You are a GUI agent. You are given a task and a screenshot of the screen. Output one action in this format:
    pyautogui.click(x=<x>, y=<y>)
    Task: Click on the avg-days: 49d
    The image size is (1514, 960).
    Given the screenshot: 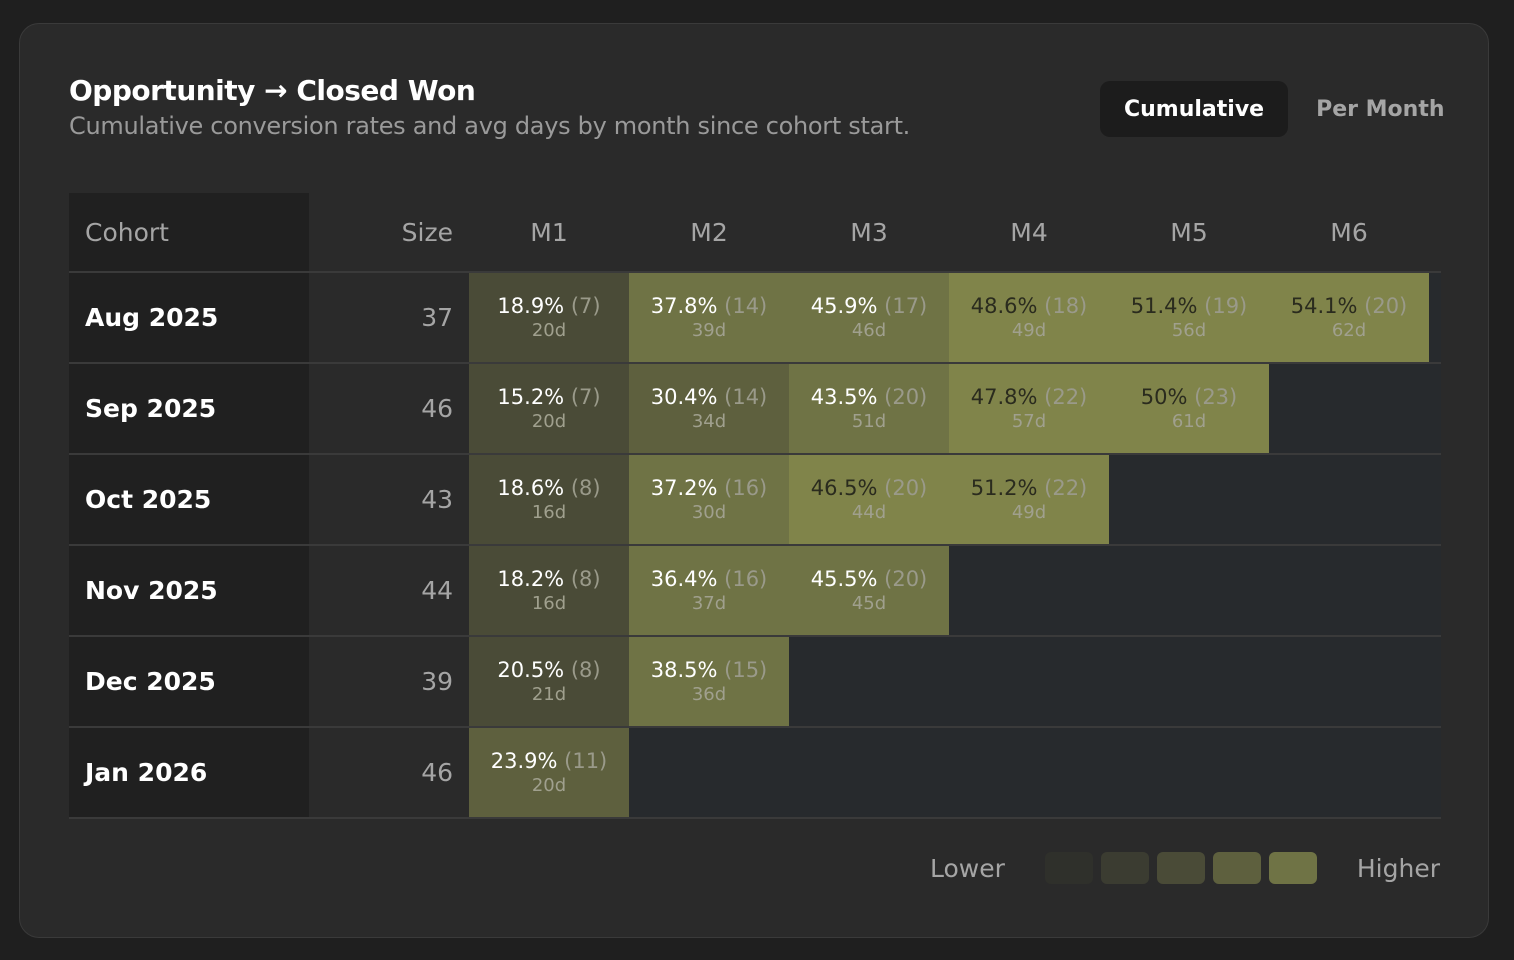 What is the action you would take?
    pyautogui.click(x=1029, y=512)
    